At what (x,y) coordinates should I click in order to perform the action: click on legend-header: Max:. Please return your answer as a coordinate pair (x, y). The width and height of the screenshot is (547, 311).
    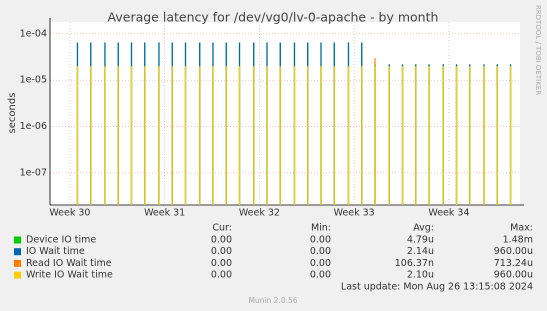
    Looking at the image, I should click on (521, 228).